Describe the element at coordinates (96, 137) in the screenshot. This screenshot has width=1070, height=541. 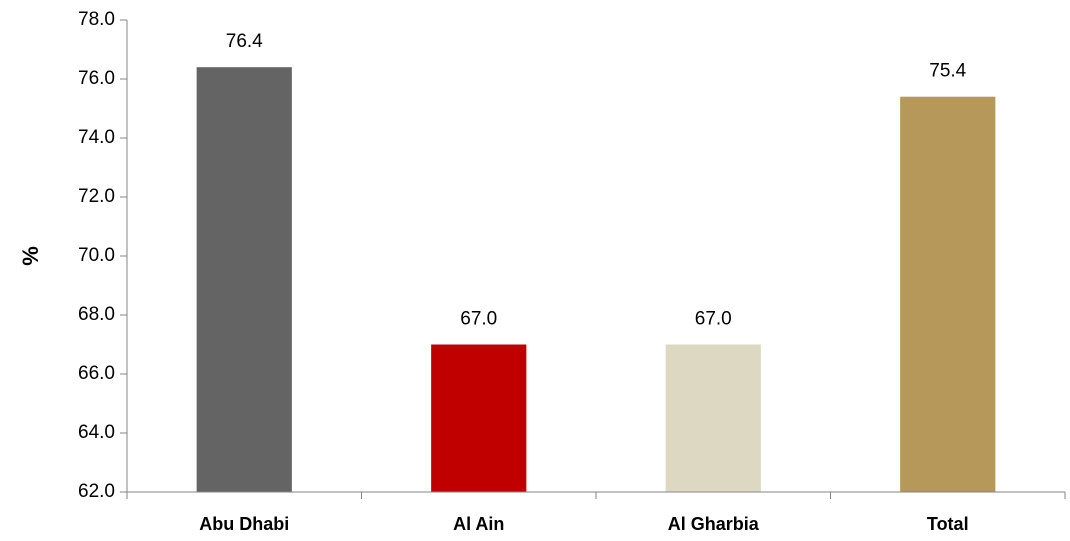
I see `y-tick-label: 74.0` at that location.